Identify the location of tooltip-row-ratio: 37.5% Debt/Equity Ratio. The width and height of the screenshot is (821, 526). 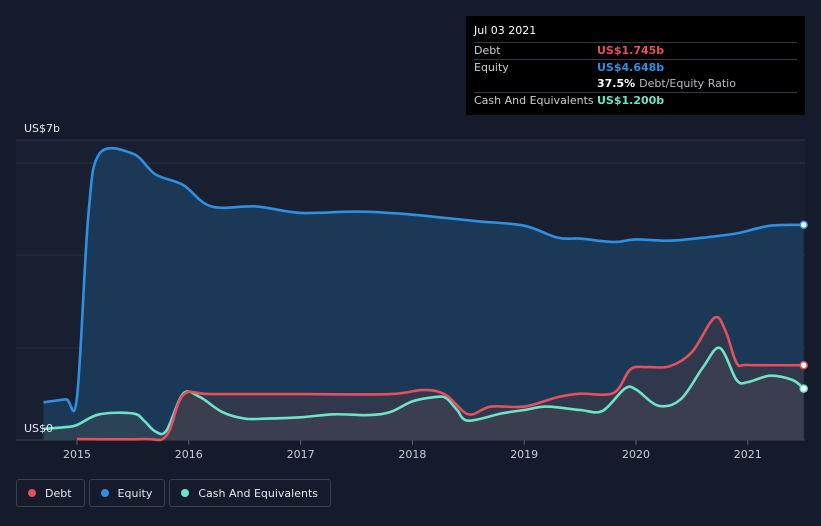
(635, 84).